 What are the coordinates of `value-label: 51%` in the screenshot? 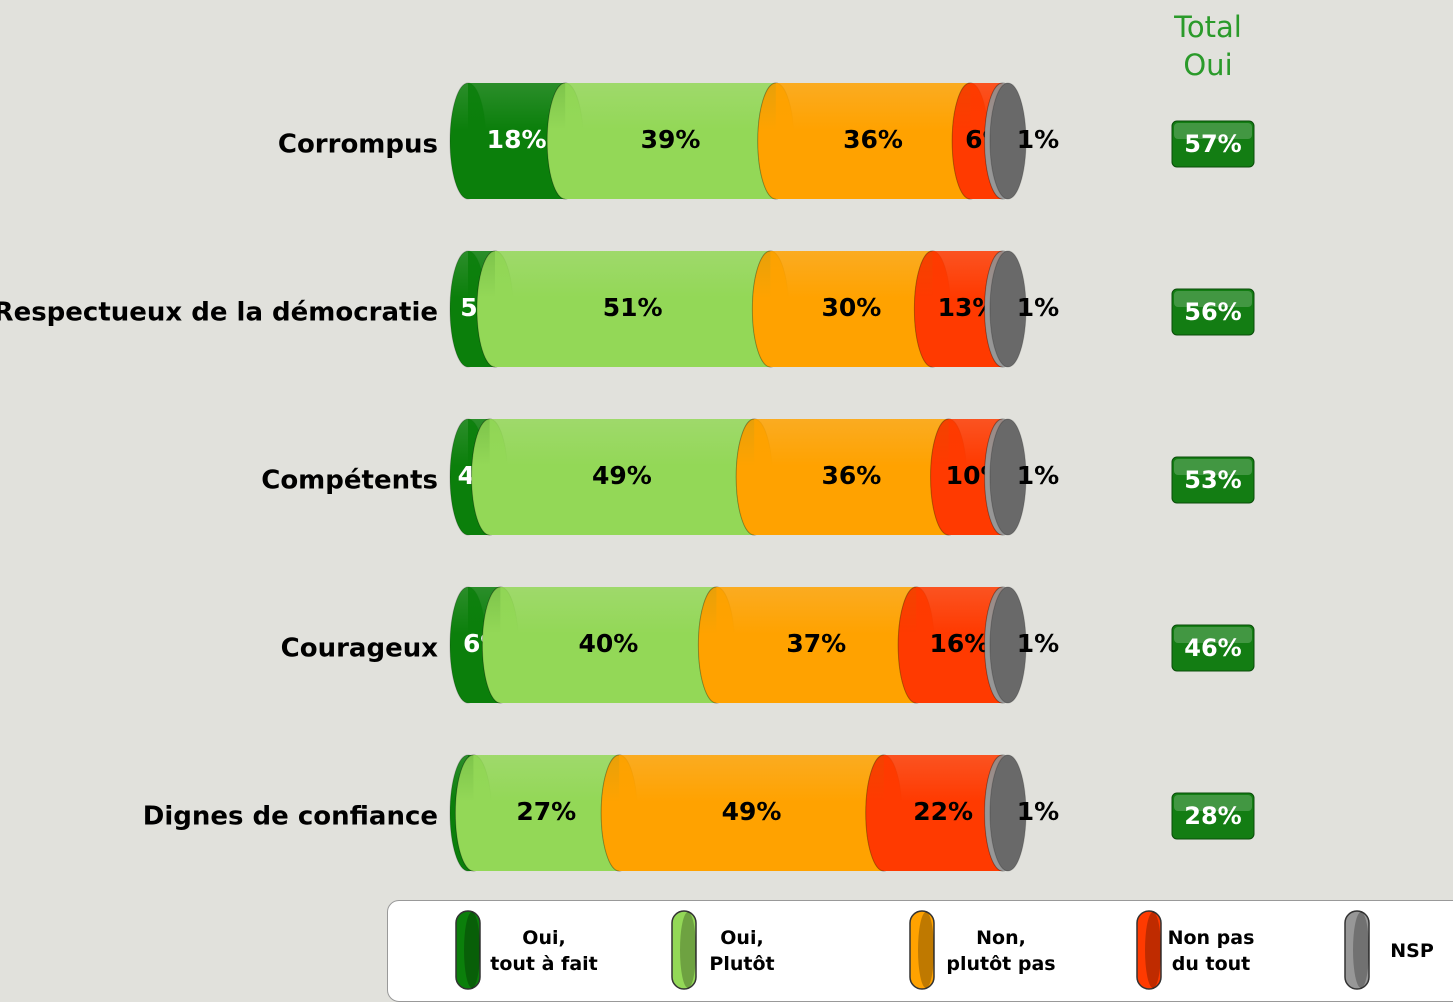 It's located at (633, 307).